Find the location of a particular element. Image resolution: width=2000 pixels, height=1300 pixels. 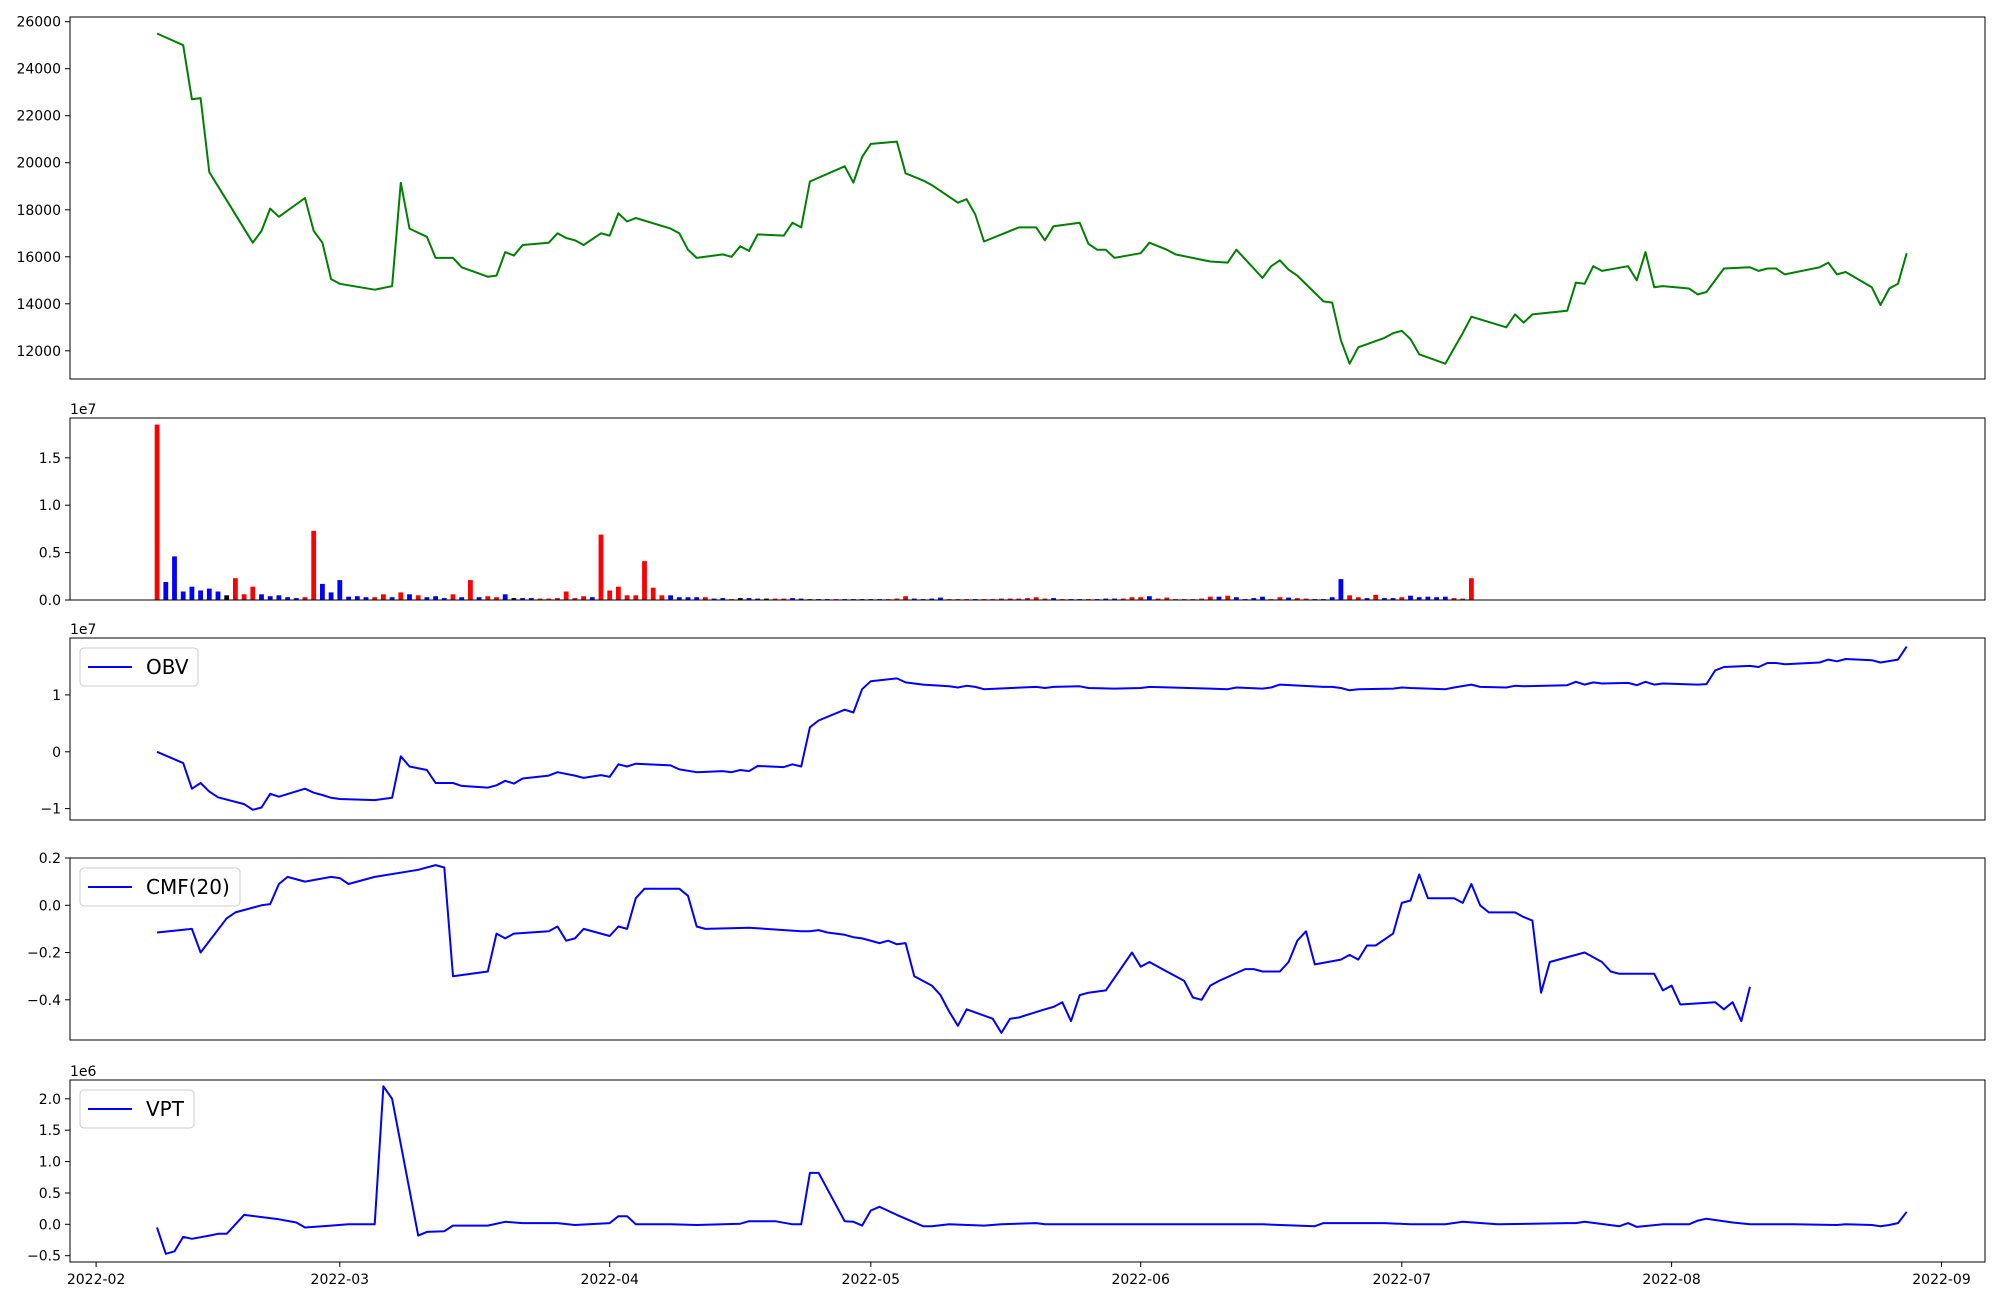

xtick-label-6: 2022-08 is located at coordinates (1671, 1280).